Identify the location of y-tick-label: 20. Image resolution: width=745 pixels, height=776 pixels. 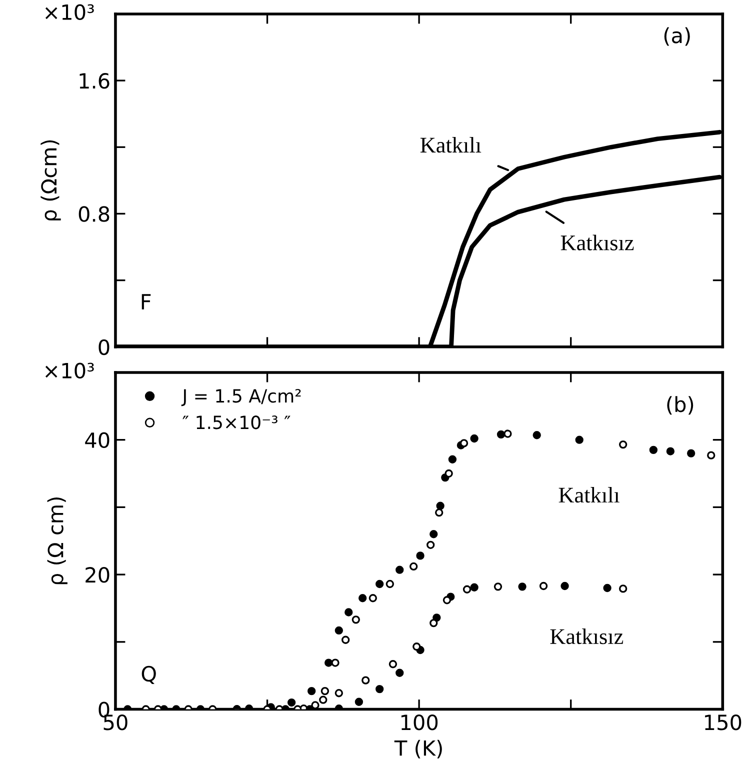
(98, 575).